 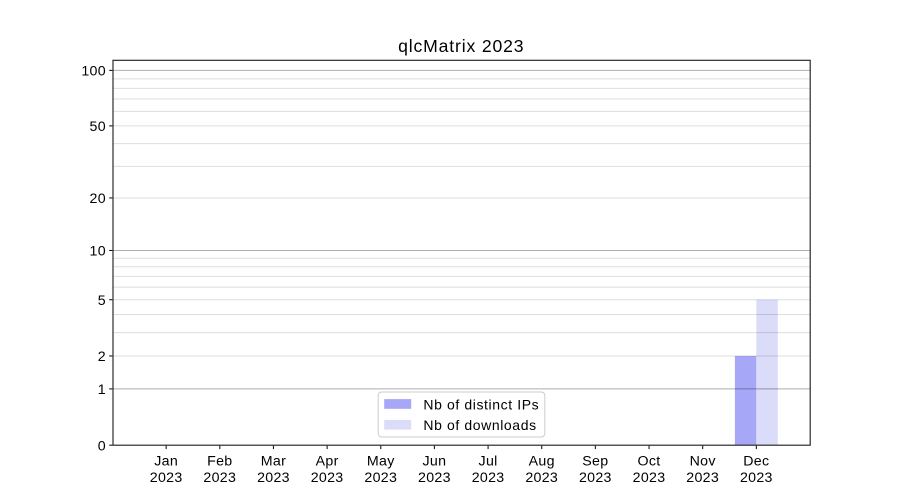 What do you see at coordinates (327, 462) in the screenshot?
I see `svg-text: Apr` at bounding box center [327, 462].